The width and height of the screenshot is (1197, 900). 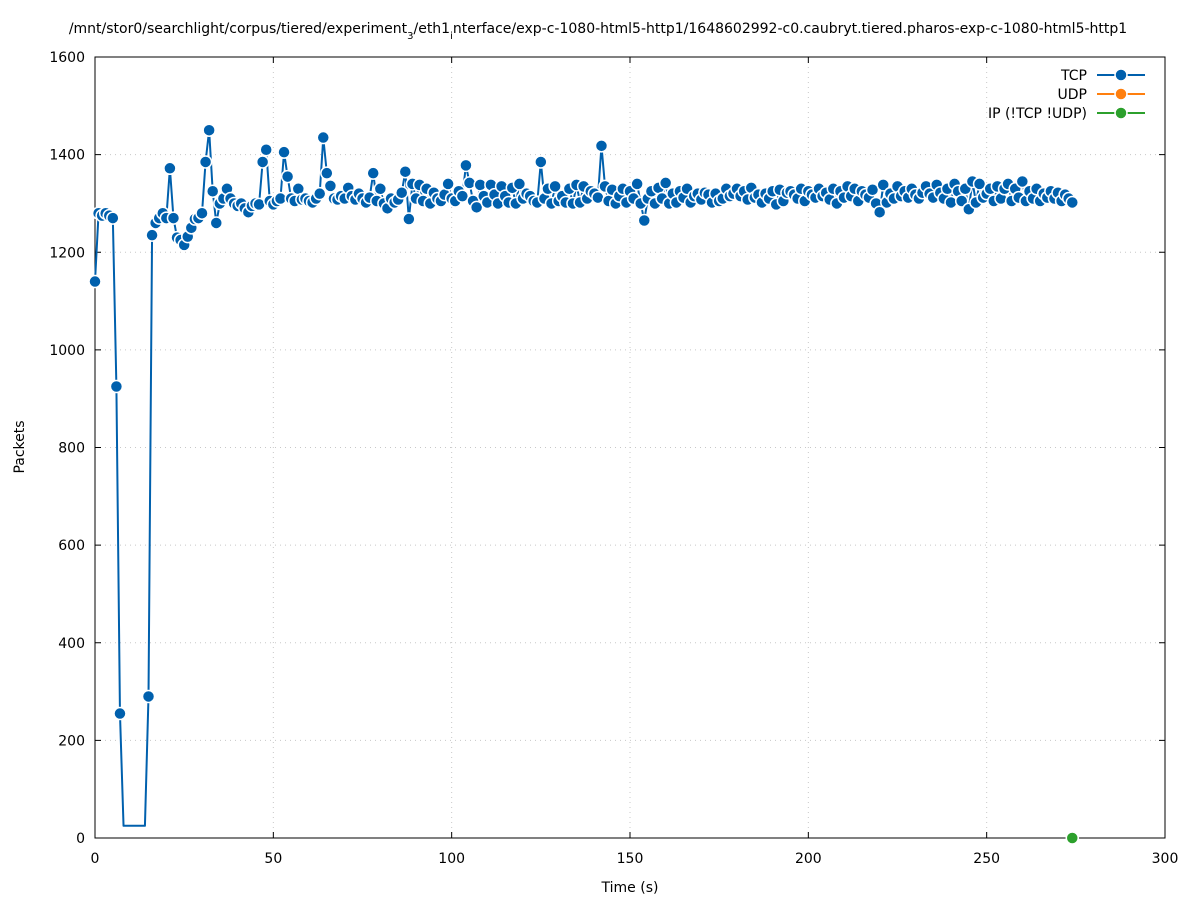 I want to click on y-tick-label: 1400, so click(x=67, y=156).